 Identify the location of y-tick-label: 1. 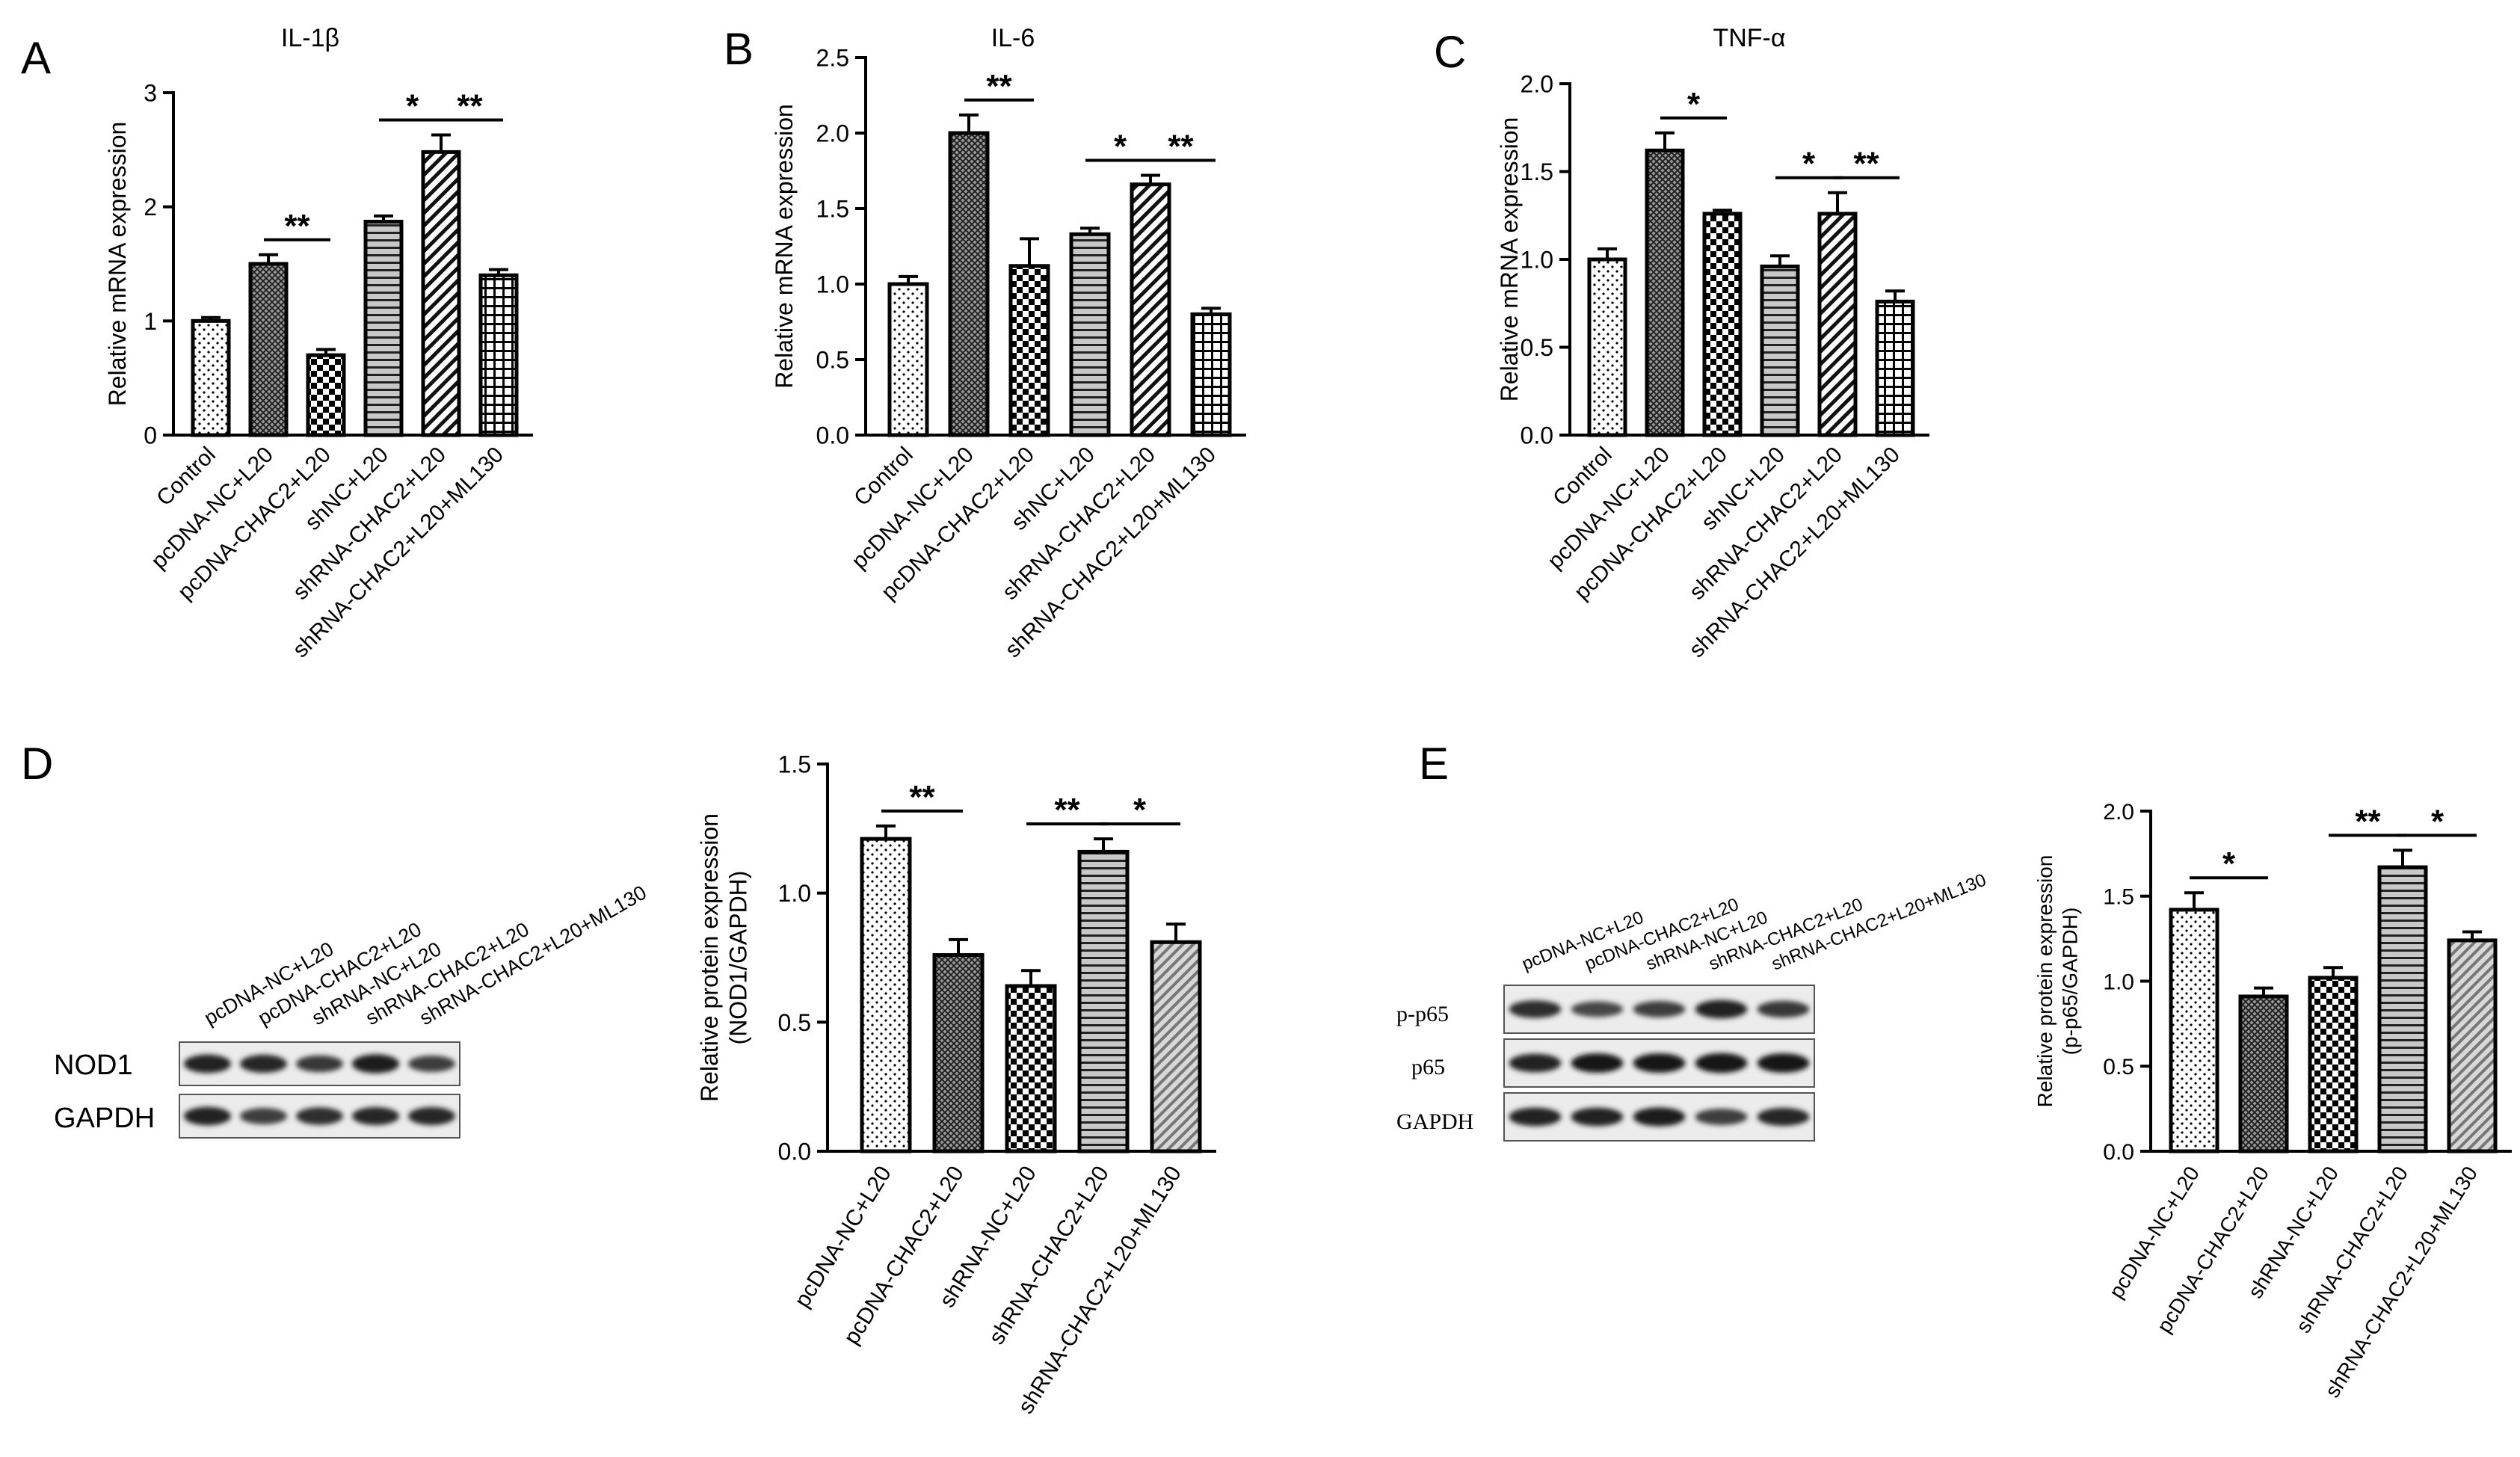
(150, 321).